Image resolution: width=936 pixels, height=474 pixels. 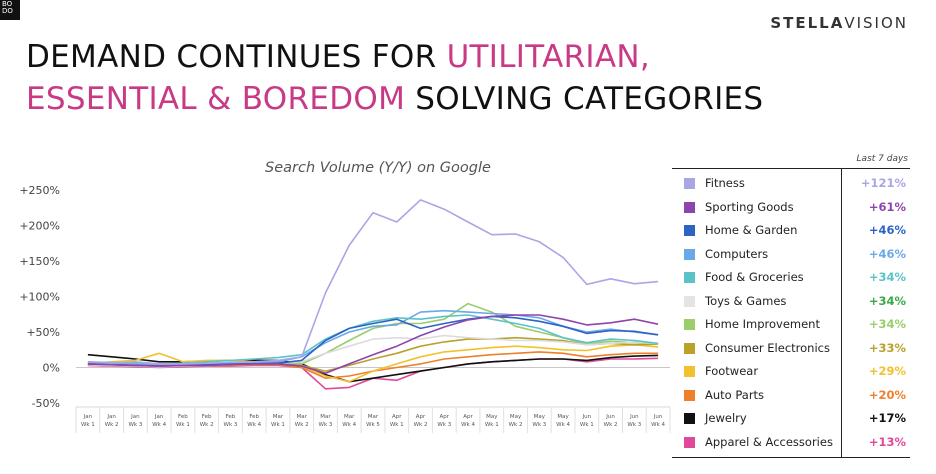 I want to click on legend-label: Sporting Goods, so click(x=749, y=206).